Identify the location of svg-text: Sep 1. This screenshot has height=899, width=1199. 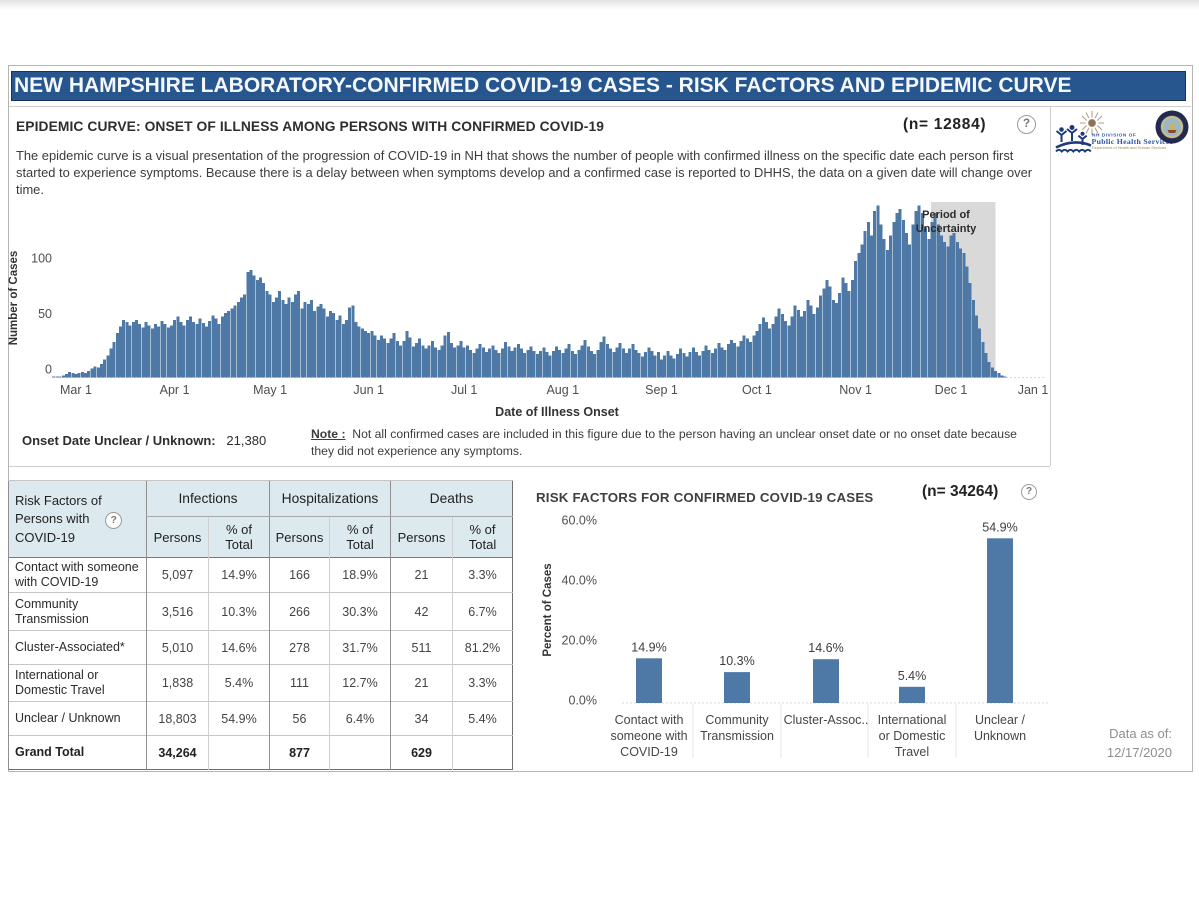
(661, 390).